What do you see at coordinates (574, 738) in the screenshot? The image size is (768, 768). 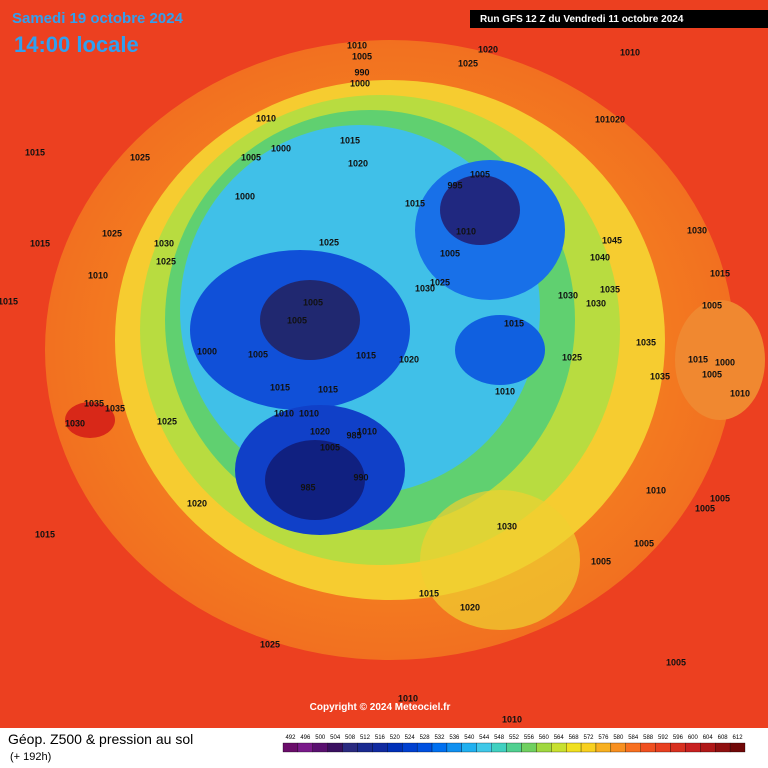 I see `legend-label: 568` at bounding box center [574, 738].